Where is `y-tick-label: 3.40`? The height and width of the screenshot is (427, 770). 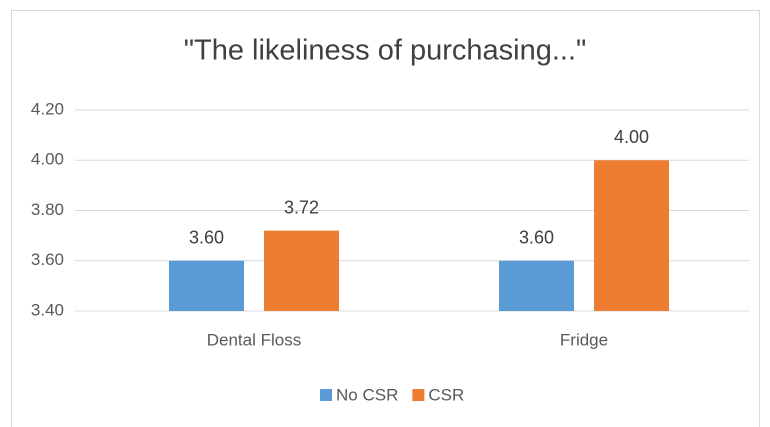
y-tick-label: 3.40 is located at coordinates (47, 309).